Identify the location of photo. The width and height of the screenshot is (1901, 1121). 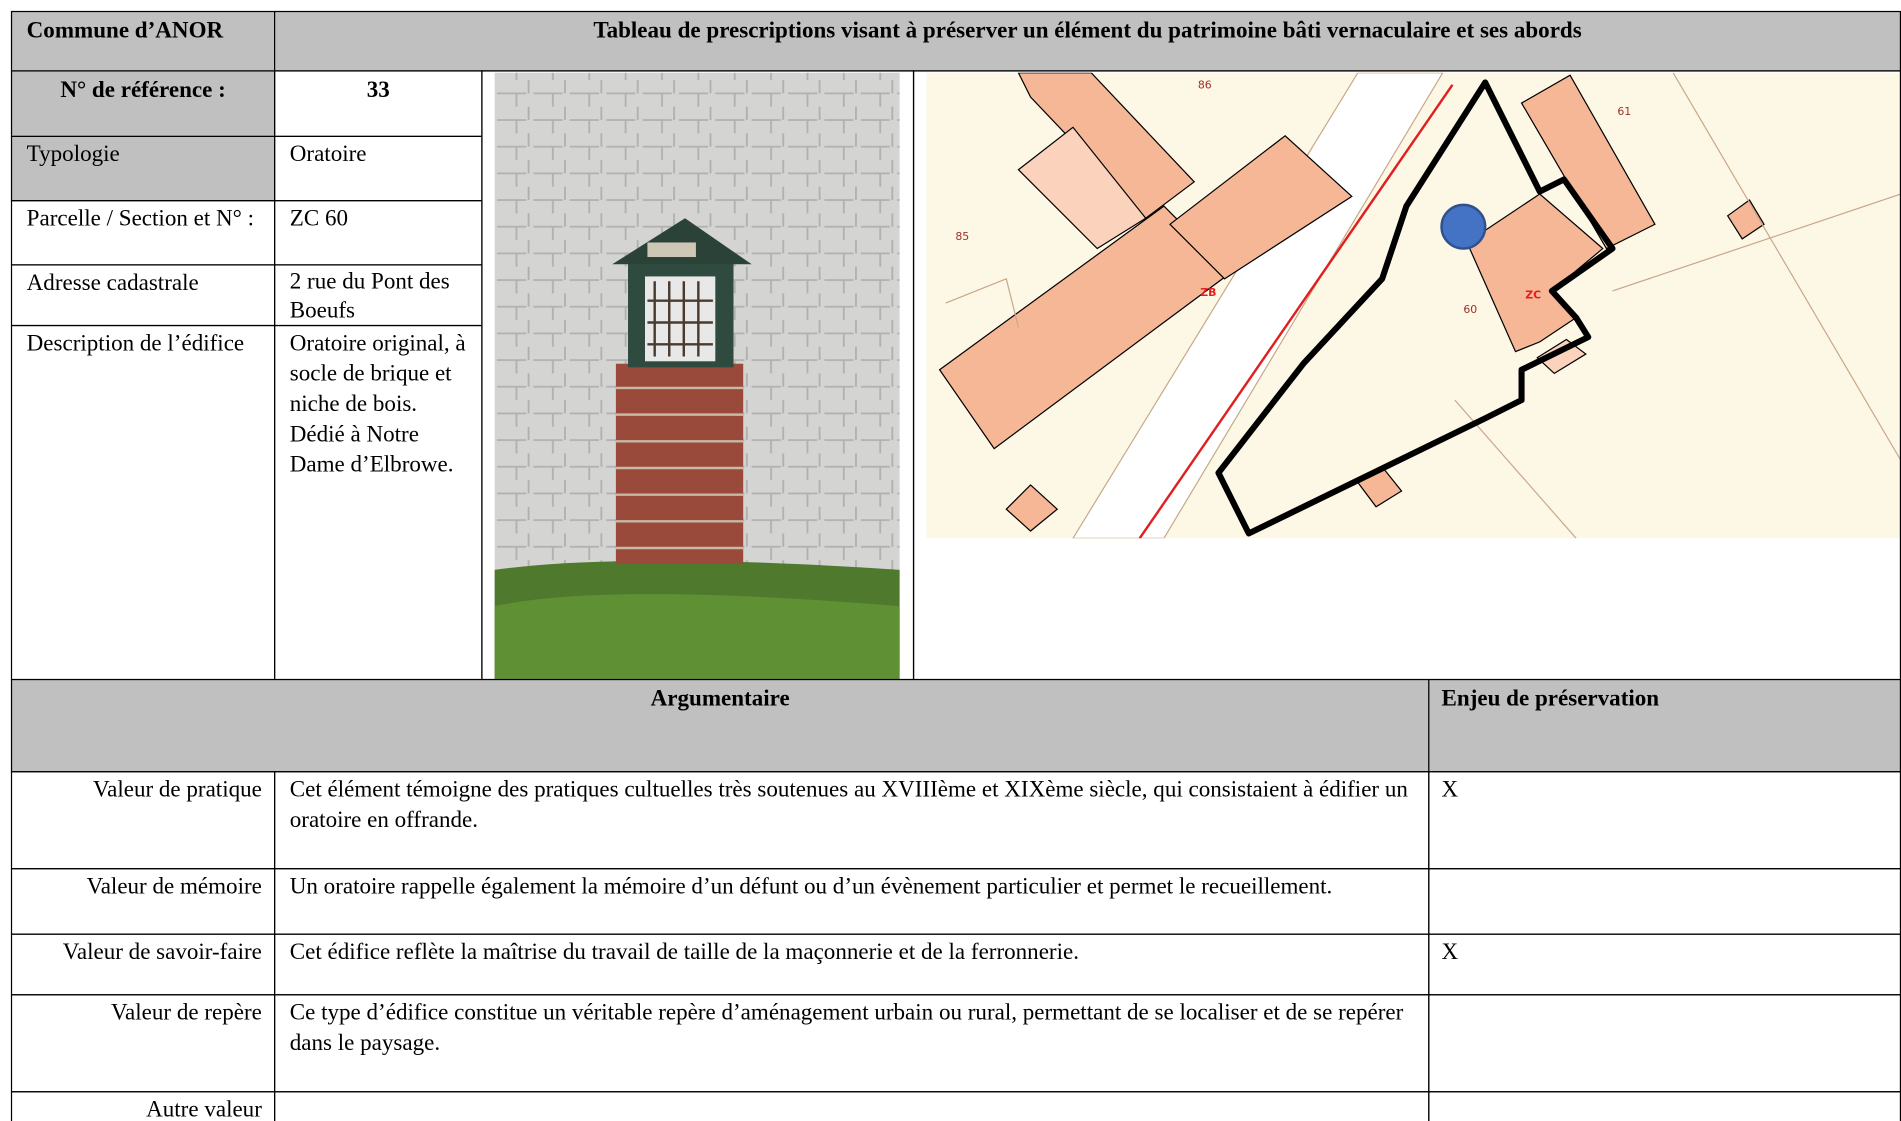
(697, 375).